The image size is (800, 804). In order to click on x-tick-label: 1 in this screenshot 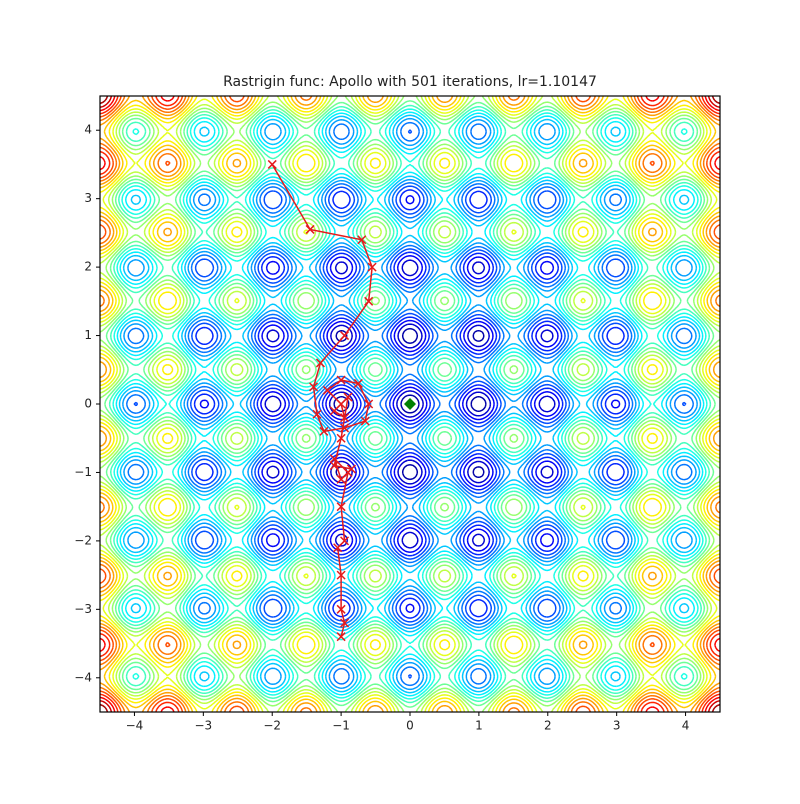, I will do `click(479, 726)`.